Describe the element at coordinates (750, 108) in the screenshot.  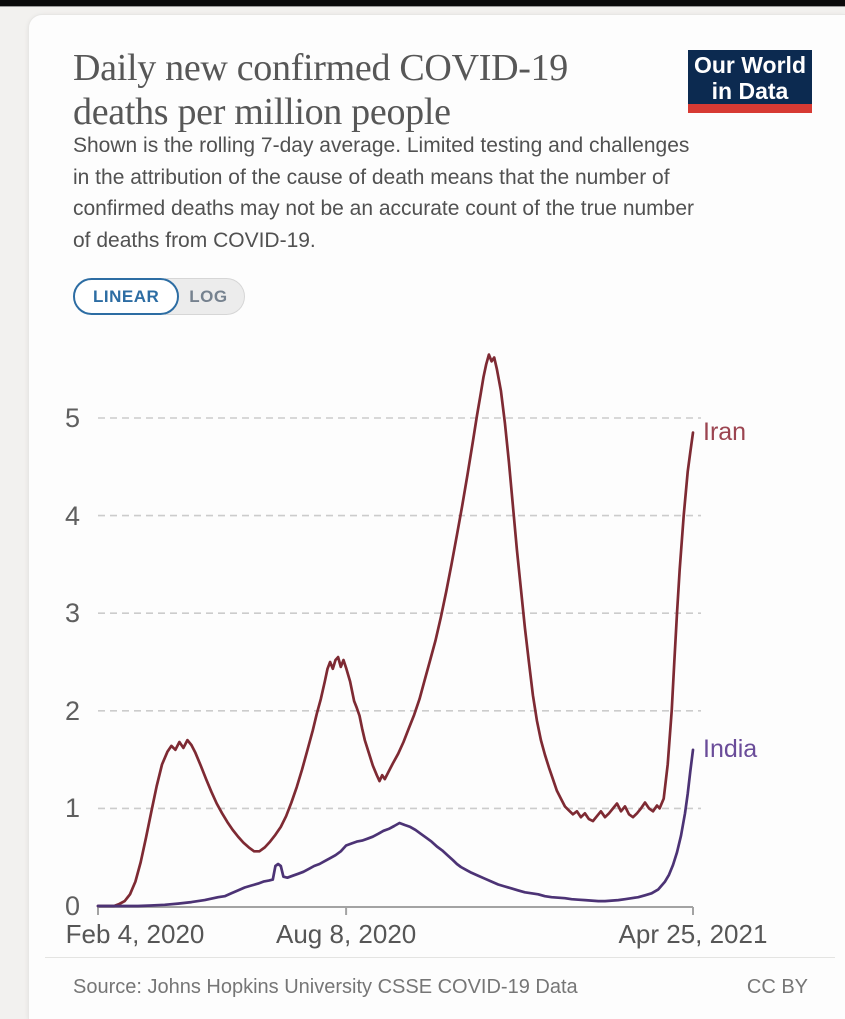
I see `owid-logo-red-bar` at that location.